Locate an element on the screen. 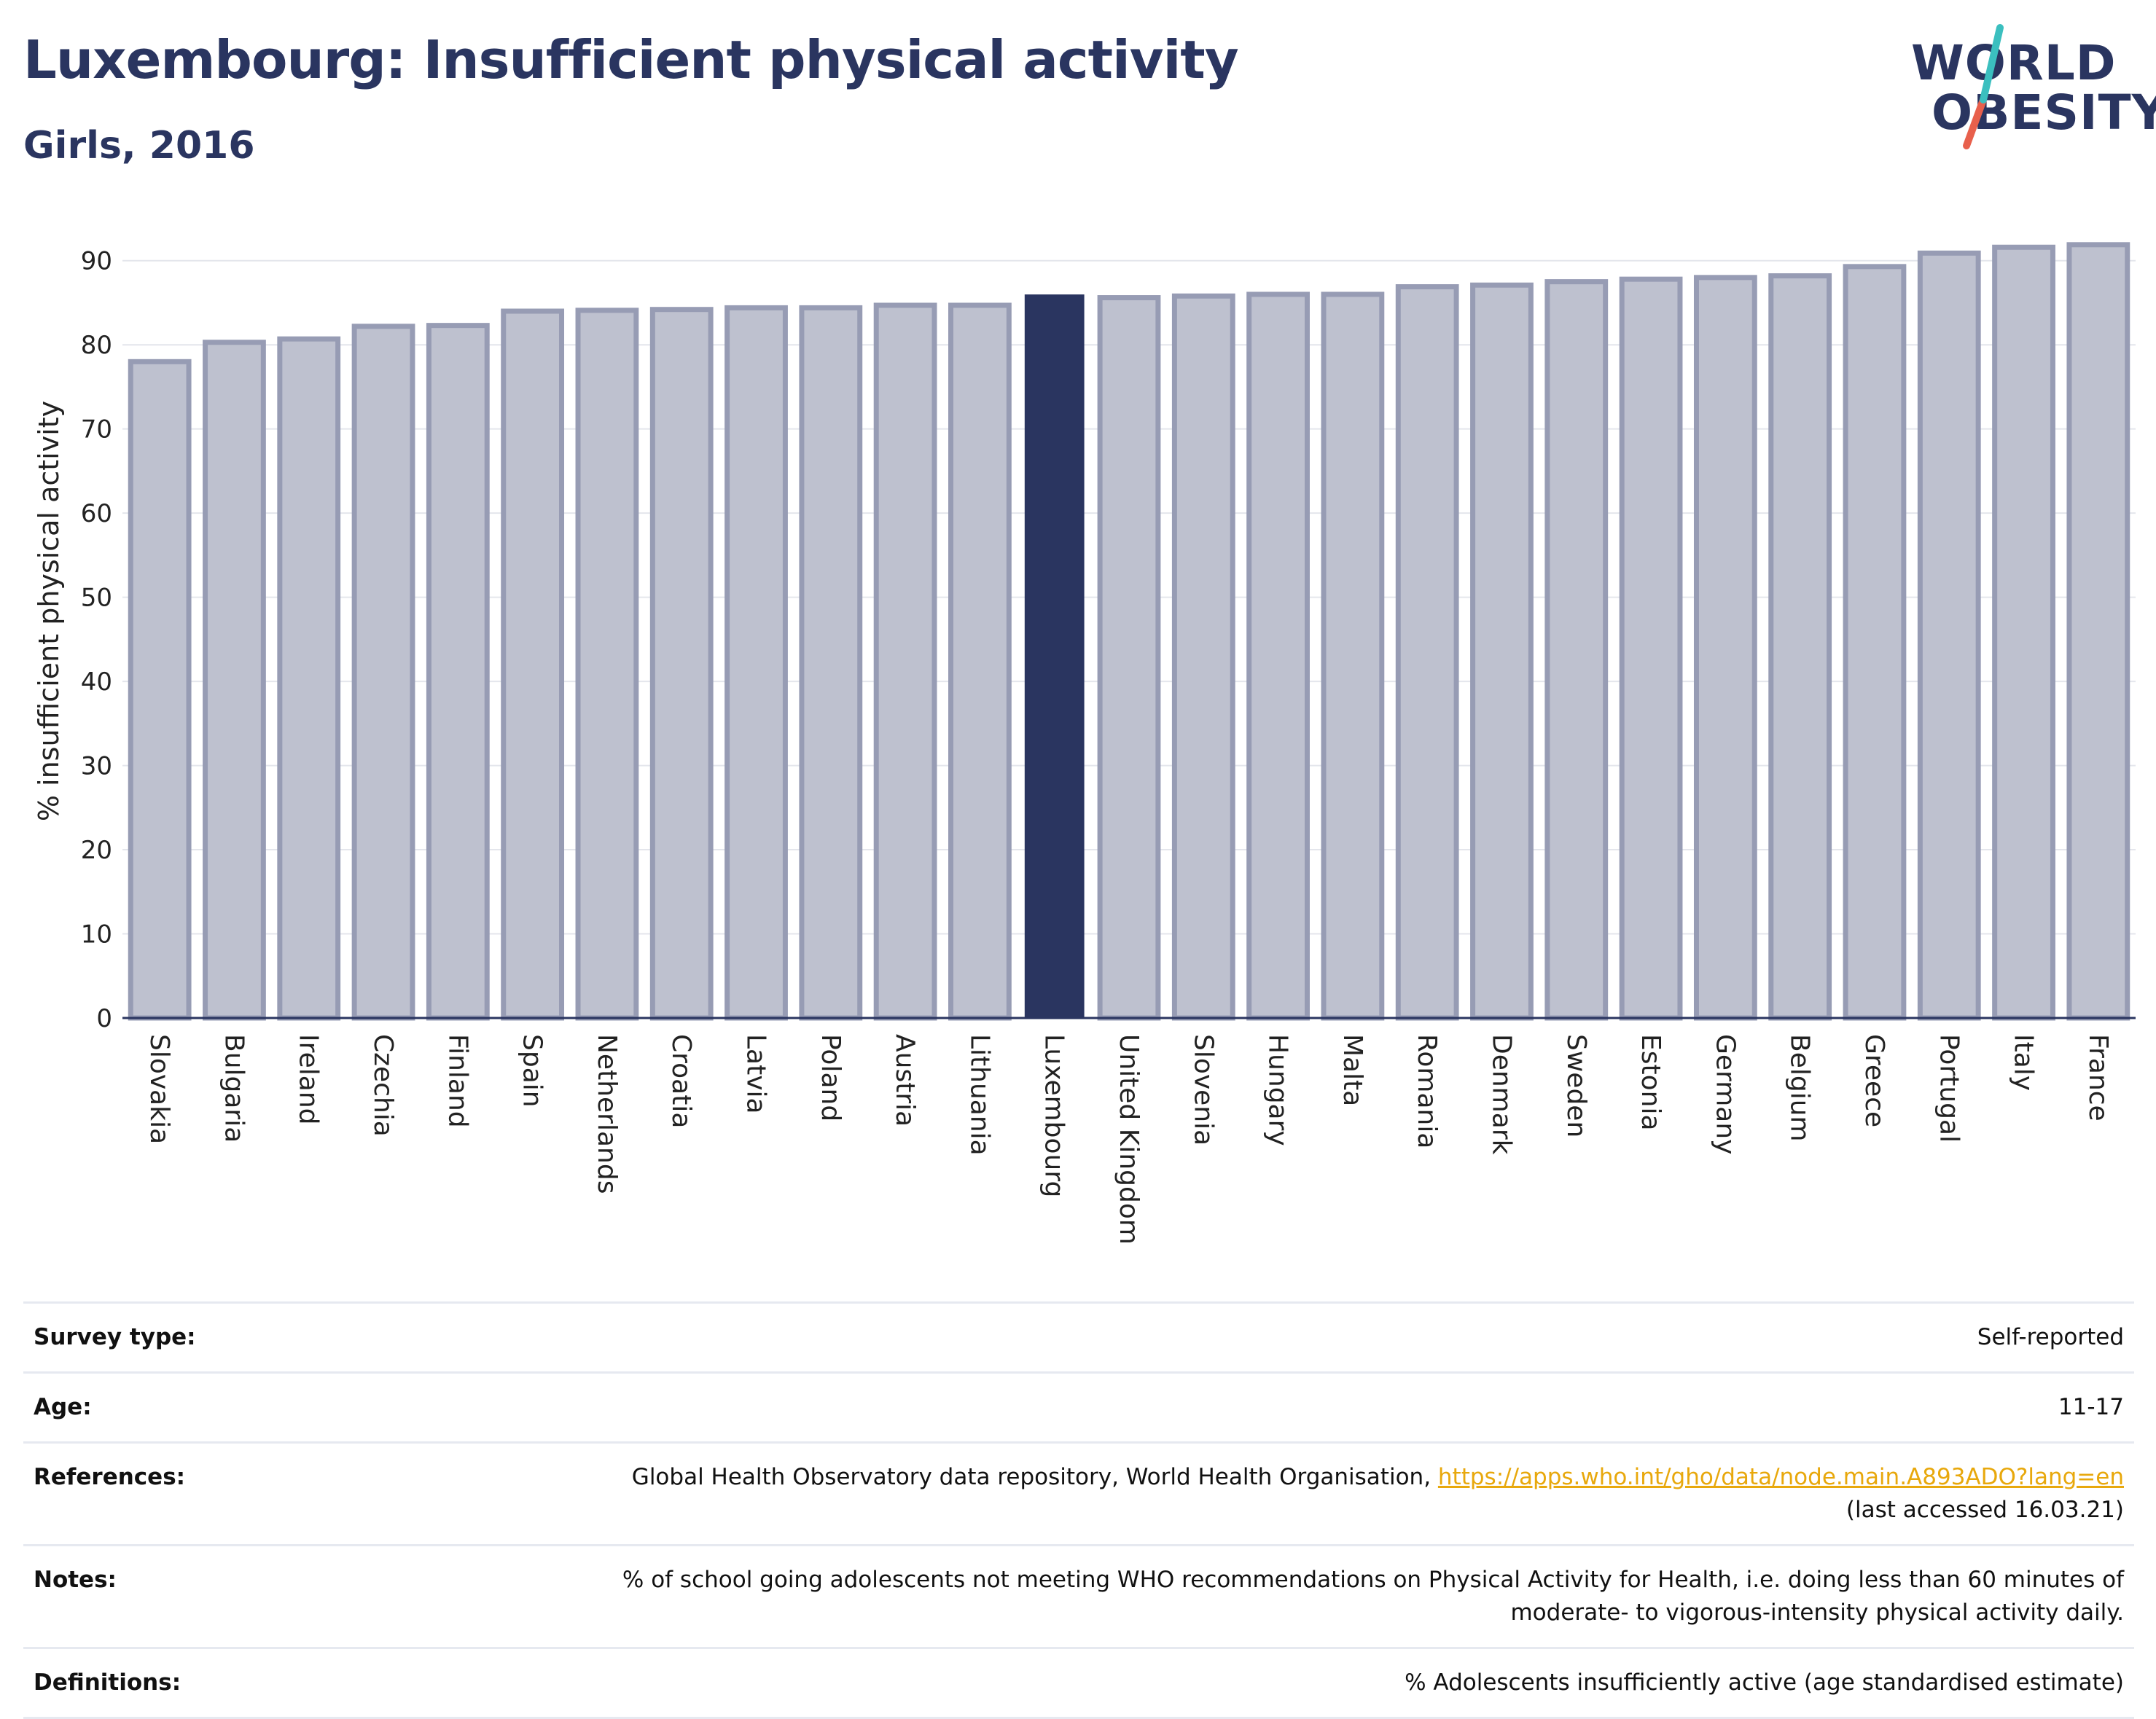 This screenshot has width=2156, height=1719. bar-finland is located at coordinates (458, 672).